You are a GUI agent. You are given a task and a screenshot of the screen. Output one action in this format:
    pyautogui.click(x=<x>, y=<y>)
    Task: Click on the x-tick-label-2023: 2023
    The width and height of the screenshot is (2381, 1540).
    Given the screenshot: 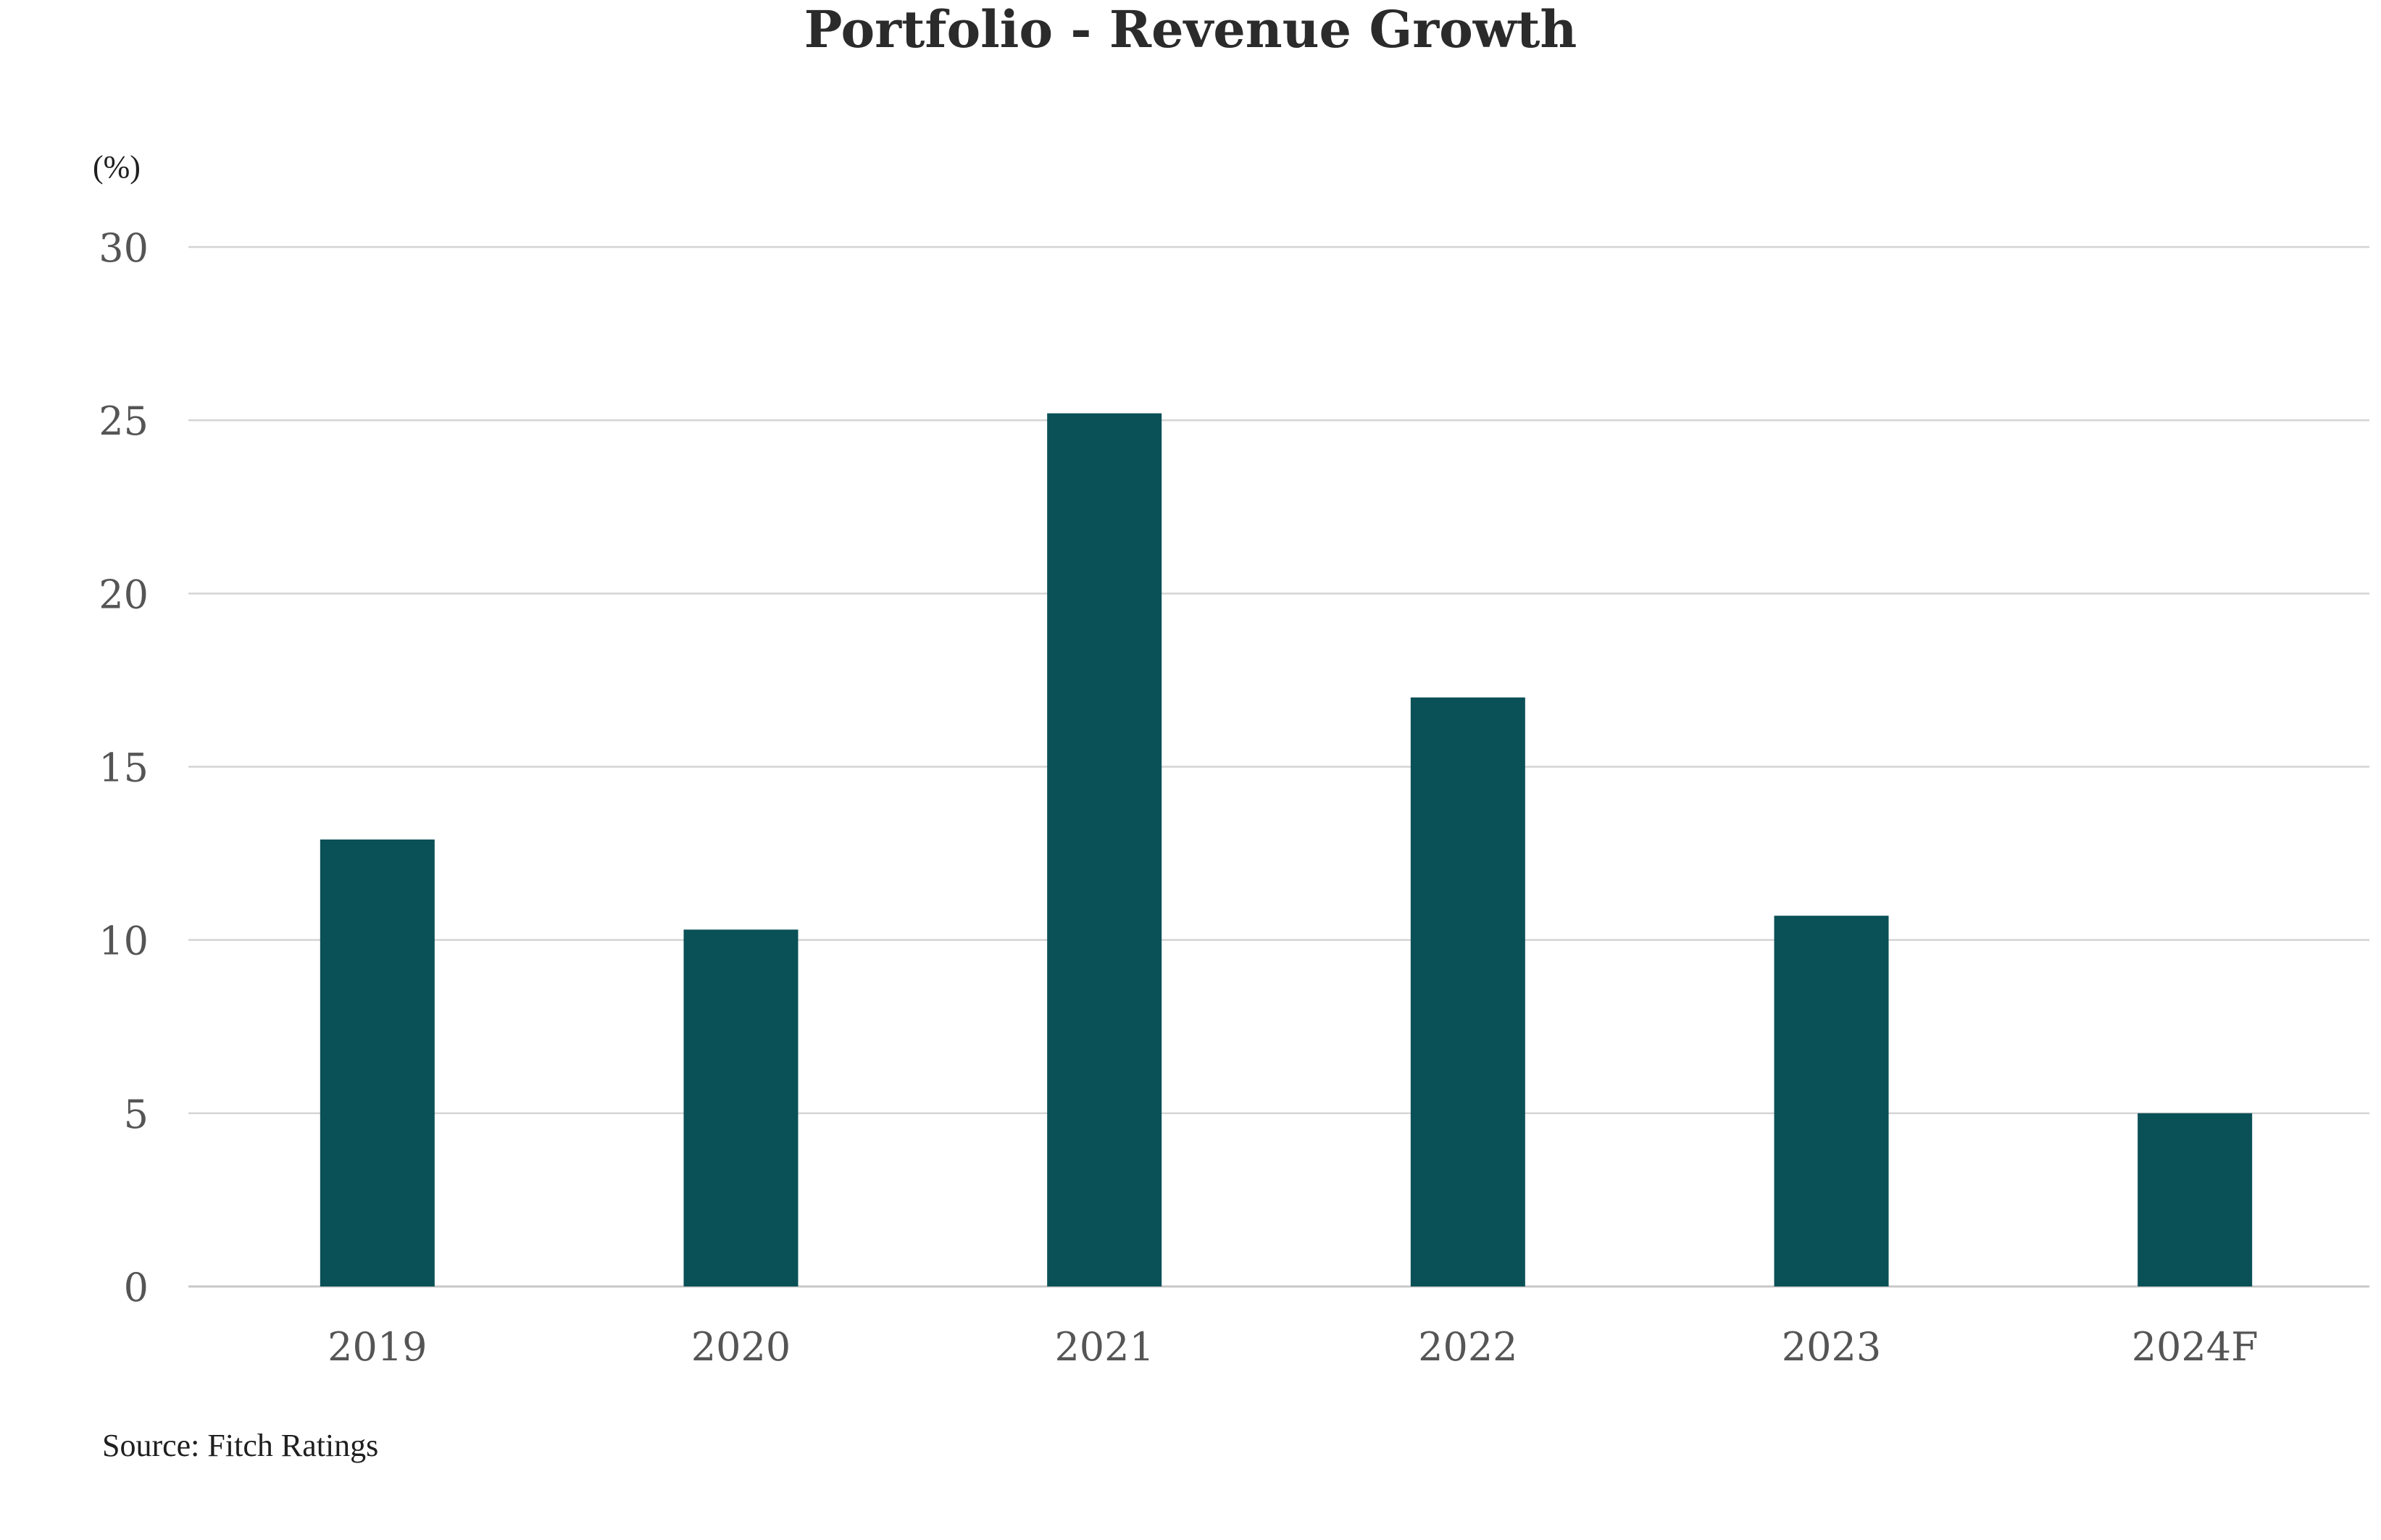 What is the action you would take?
    pyautogui.click(x=1832, y=1347)
    